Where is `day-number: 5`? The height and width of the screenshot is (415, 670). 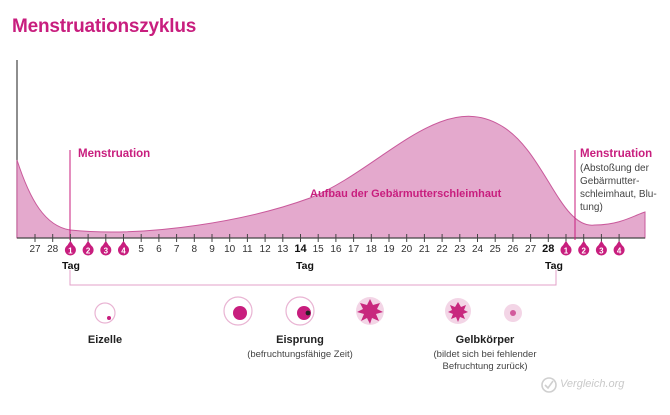 day-number: 5 is located at coordinates (141, 249).